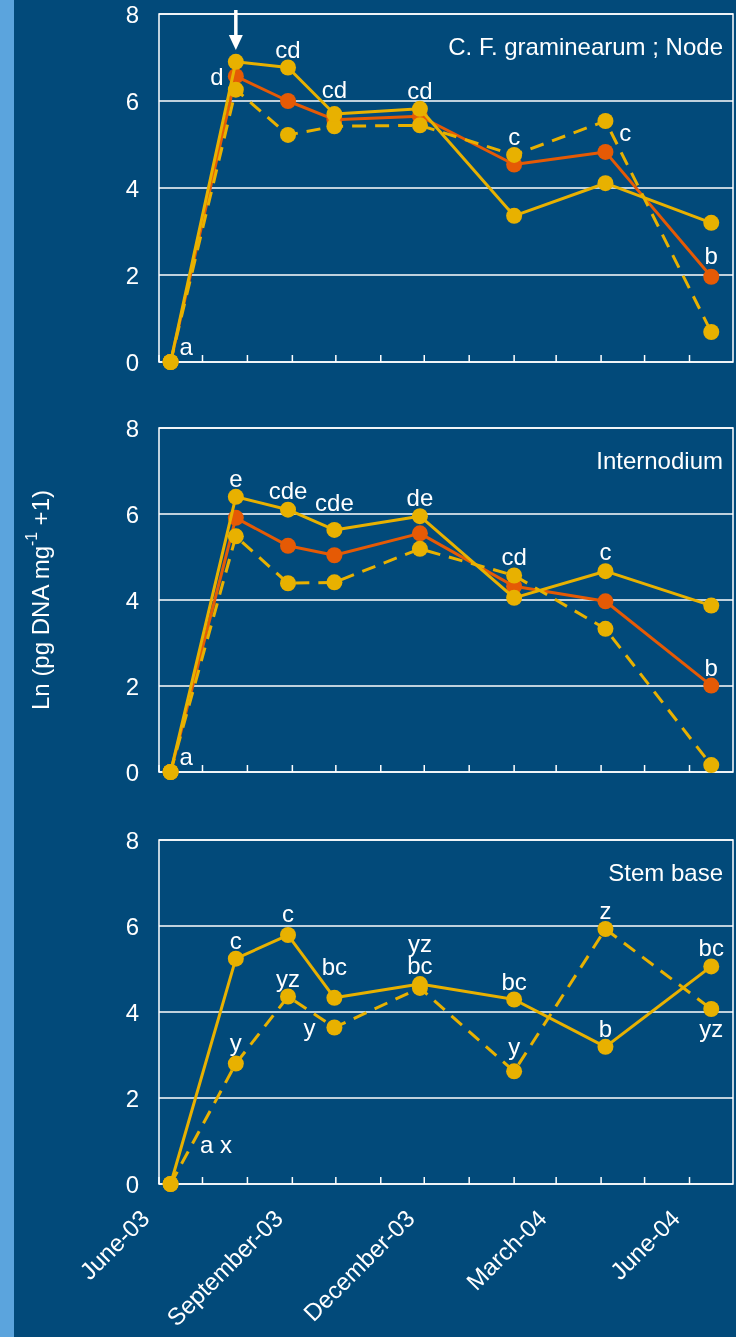 Image resolution: width=736 pixels, height=1337 pixels. What do you see at coordinates (585, 46) in the screenshot?
I see `text: C. F. graminearum ; Node` at bounding box center [585, 46].